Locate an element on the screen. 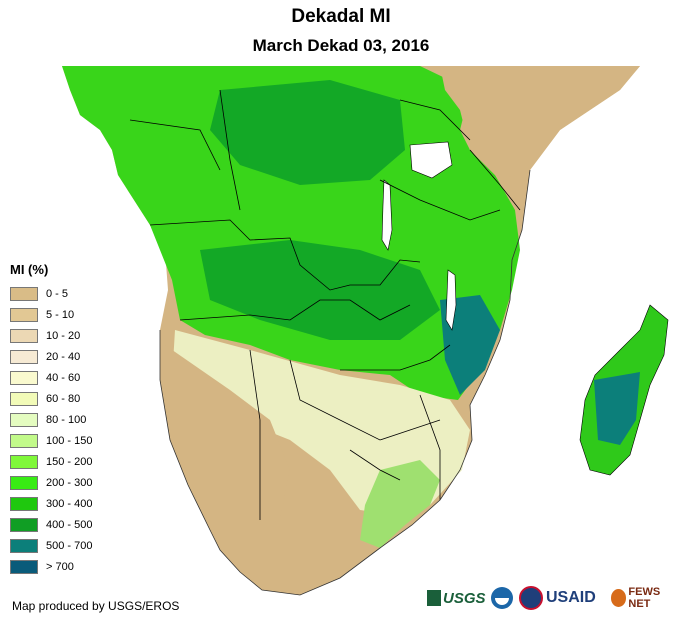 The width and height of the screenshot is (682, 624). legend-item: 10 - 20 is located at coordinates (51, 335).